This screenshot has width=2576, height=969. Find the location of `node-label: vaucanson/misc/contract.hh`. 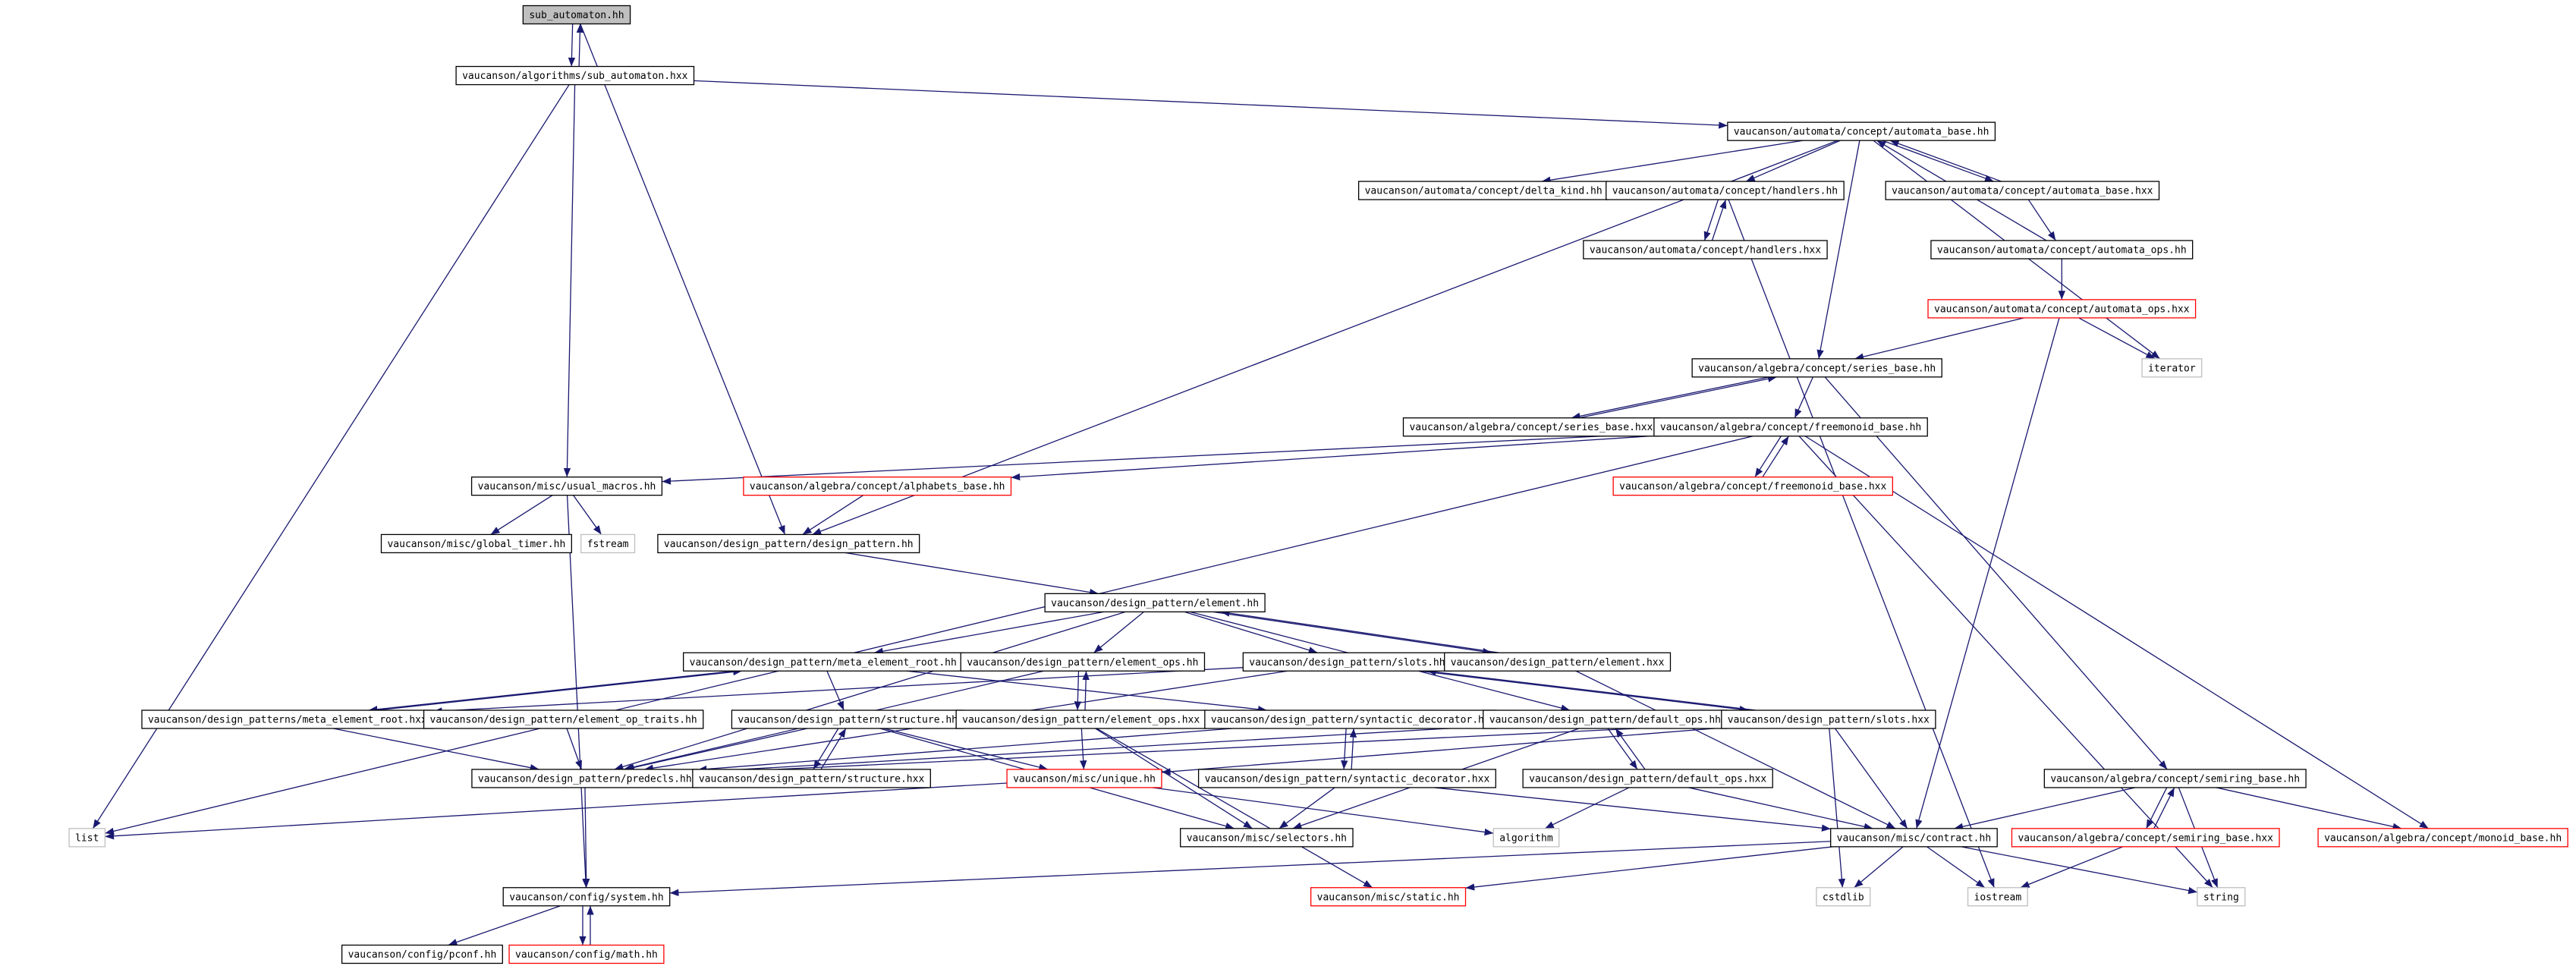

node-label: vaucanson/misc/contract.hh is located at coordinates (1914, 838).